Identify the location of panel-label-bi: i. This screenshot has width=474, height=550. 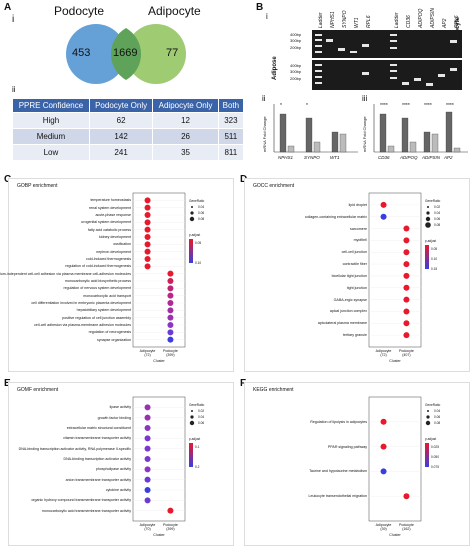
(267, 16).